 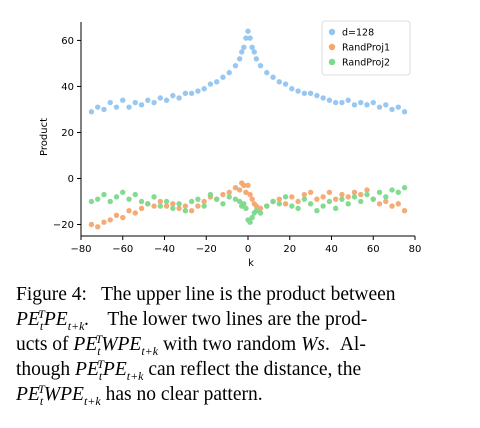 I want to click on x-tick-label: 20, so click(x=289, y=249).